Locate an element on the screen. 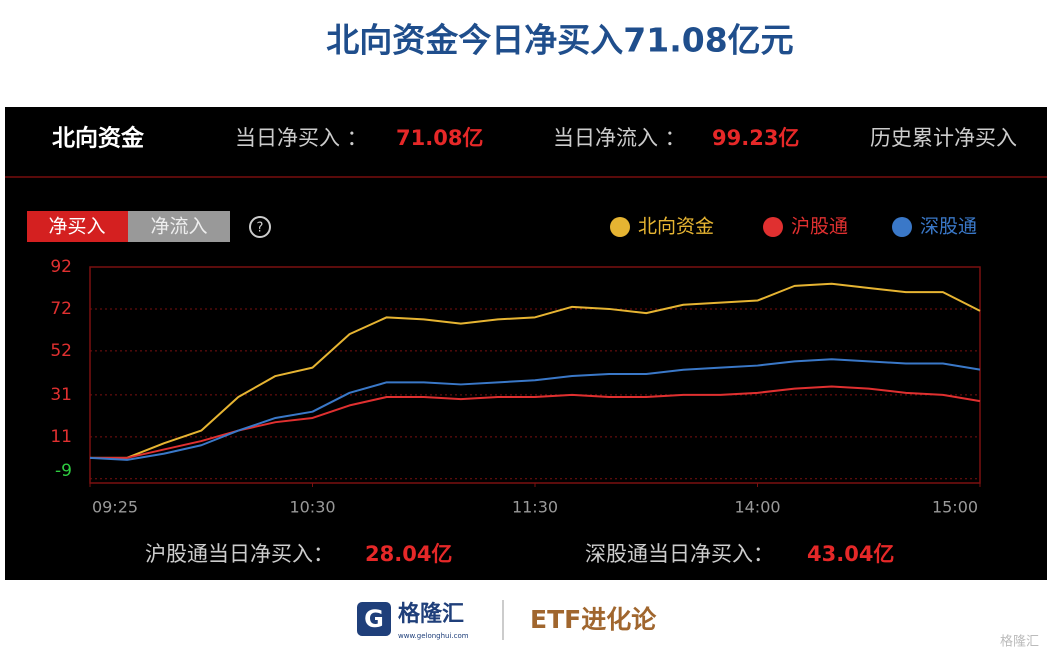 Image resolution: width=1054 pixels, height=658 pixels. header-history-label: 历史累计净买入 is located at coordinates (943, 138).